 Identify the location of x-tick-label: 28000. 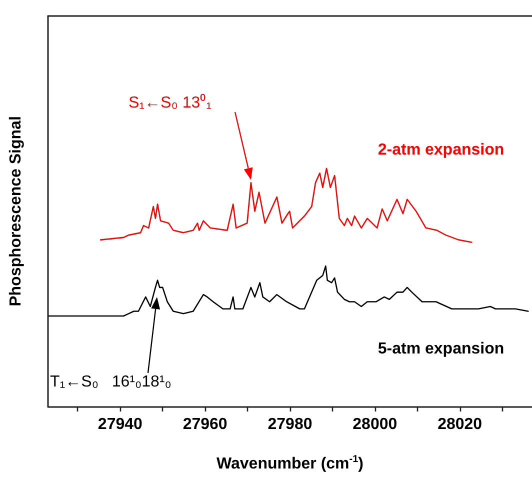
(375, 424).